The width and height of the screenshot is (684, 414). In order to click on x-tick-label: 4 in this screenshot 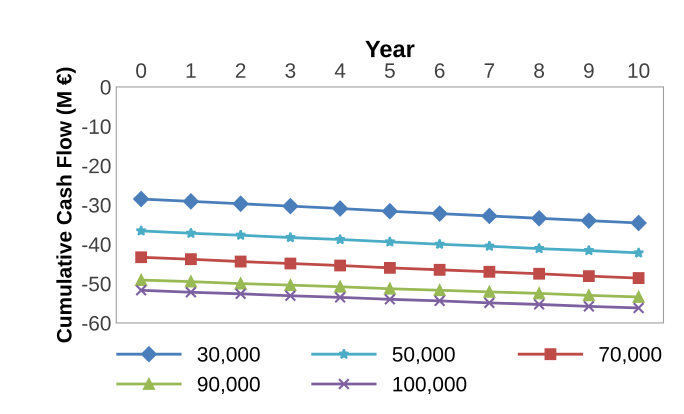, I will do `click(340, 70)`.